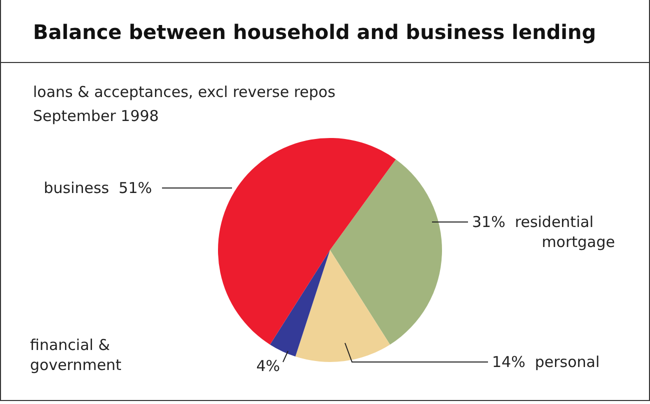 The height and width of the screenshot is (404, 650). What do you see at coordinates (543, 232) in the screenshot?
I see `slice-label: 31% residential mortgage` at bounding box center [543, 232].